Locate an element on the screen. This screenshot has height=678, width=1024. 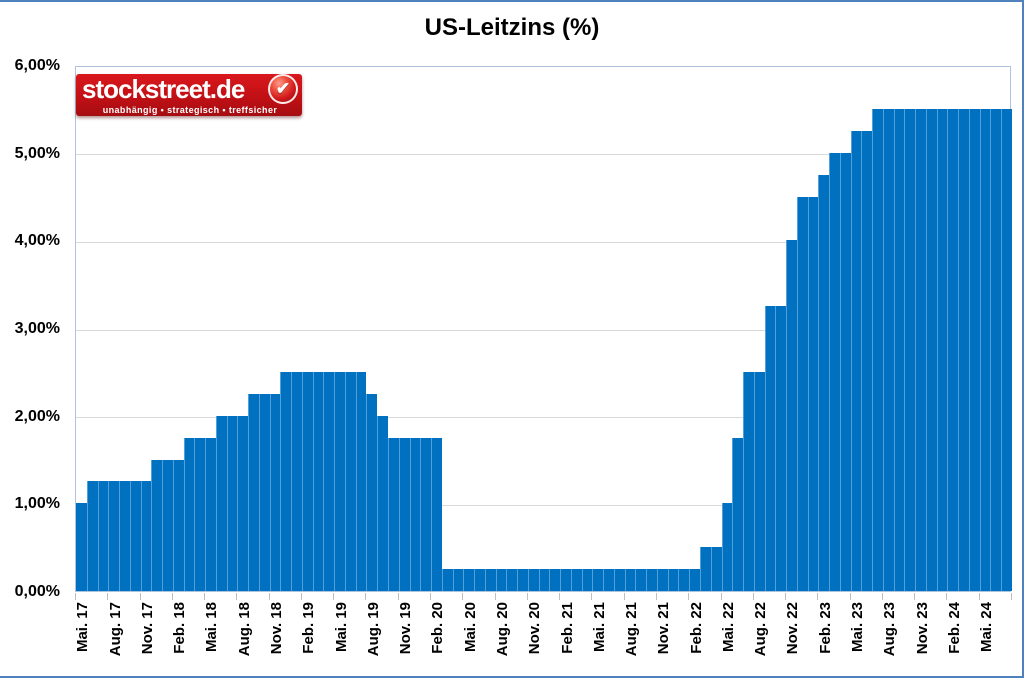
x-axis-label: Nov. 21 is located at coordinates (664, 628).